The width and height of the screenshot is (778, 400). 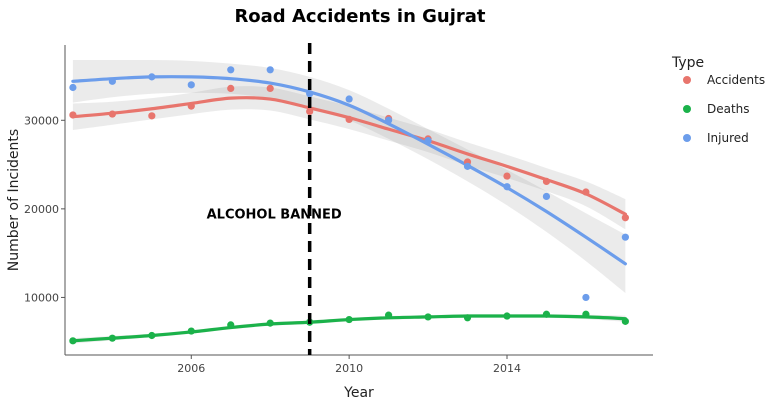 What do you see at coordinates (14, 200) in the screenshot?
I see `y-axis-title: Number of Incidents` at bounding box center [14, 200].